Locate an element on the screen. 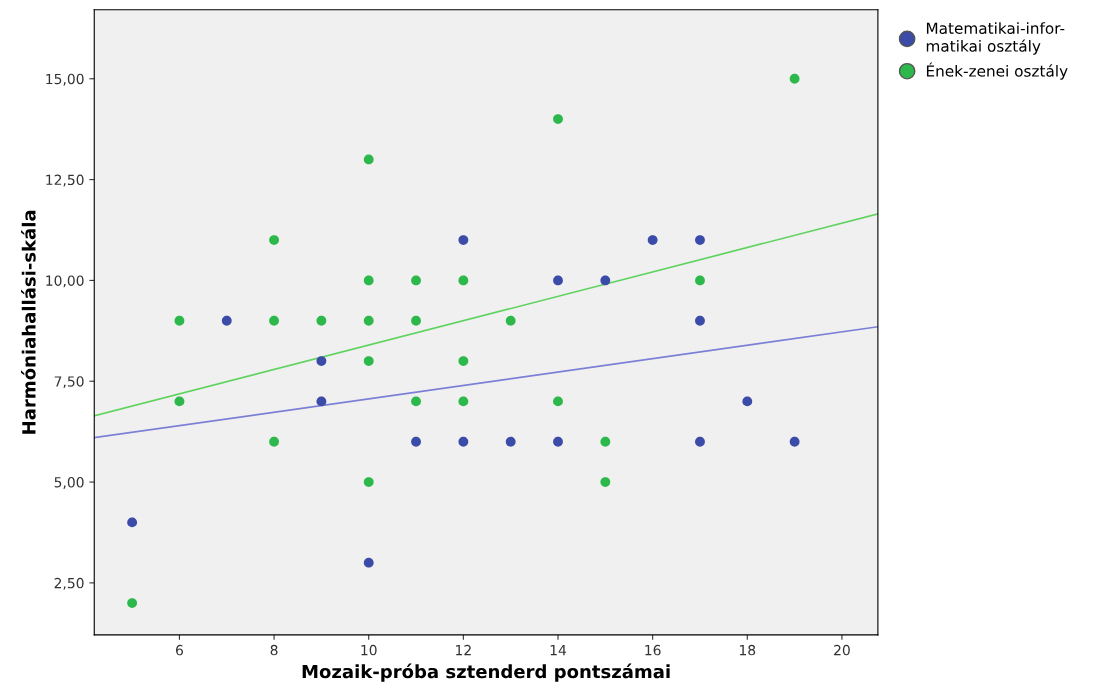  x-tick-label: 6 is located at coordinates (179, 650).